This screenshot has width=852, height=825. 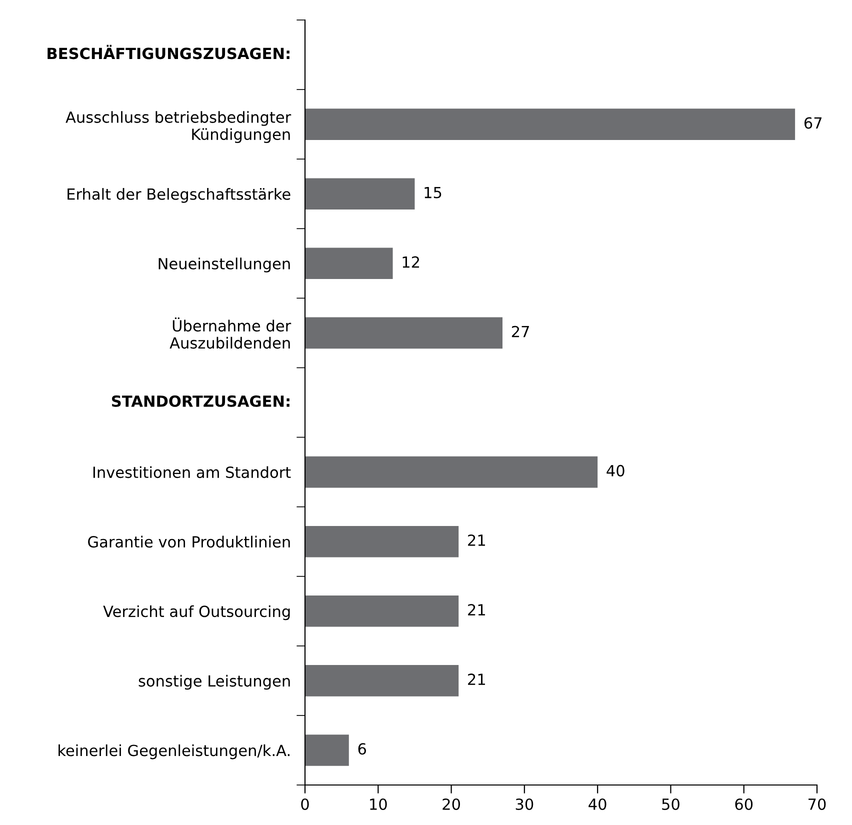 What do you see at coordinates (378, 804) in the screenshot?
I see `x-tick-label: 10` at bounding box center [378, 804].